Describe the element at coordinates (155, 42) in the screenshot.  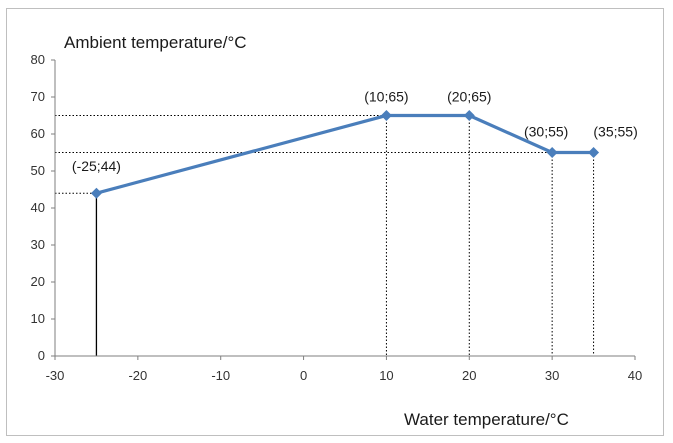
I see `y-axis-title: Ambient temperature/°C` at that location.